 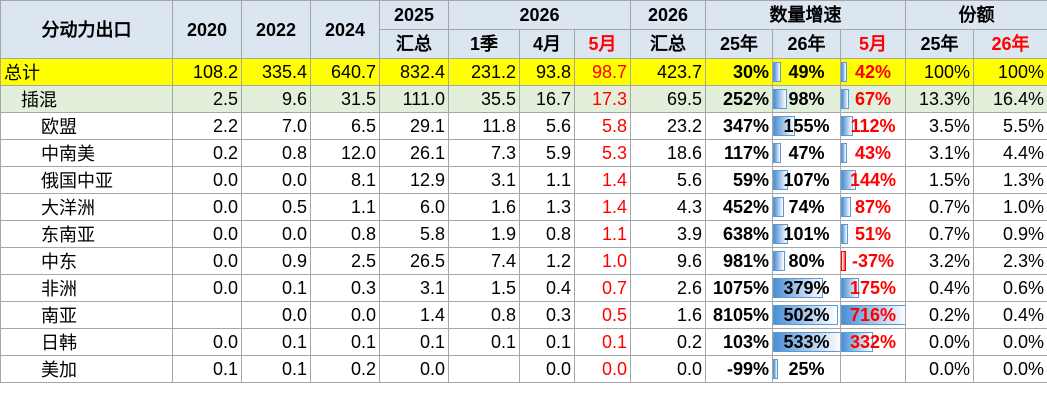 I want to click on cell: 1.5, so click(x=484, y=288).